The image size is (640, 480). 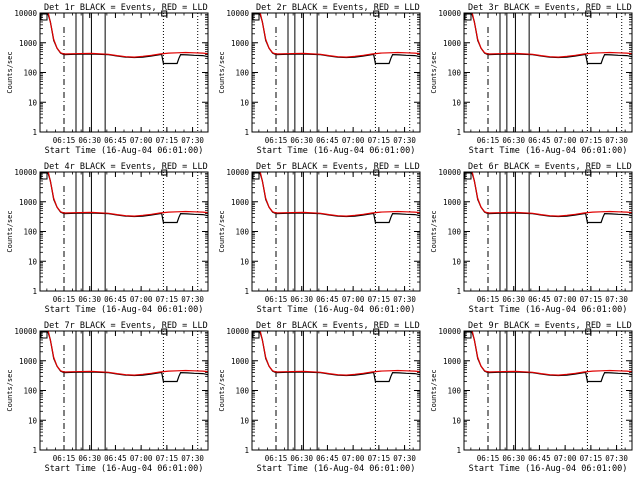 I want to click on panel-title: Det 2r BLACK = Events, RED = LLD, so click(x=338, y=8).